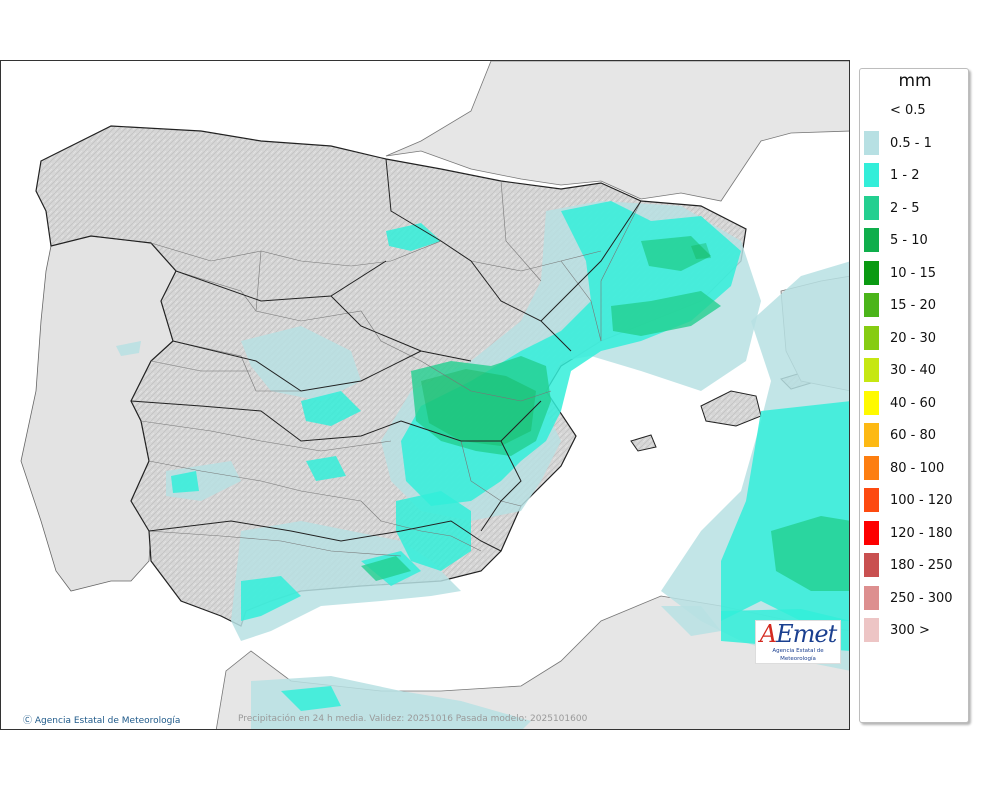 The image size is (1000, 790). I want to click on legend-entry: 300 >, so click(916, 630).